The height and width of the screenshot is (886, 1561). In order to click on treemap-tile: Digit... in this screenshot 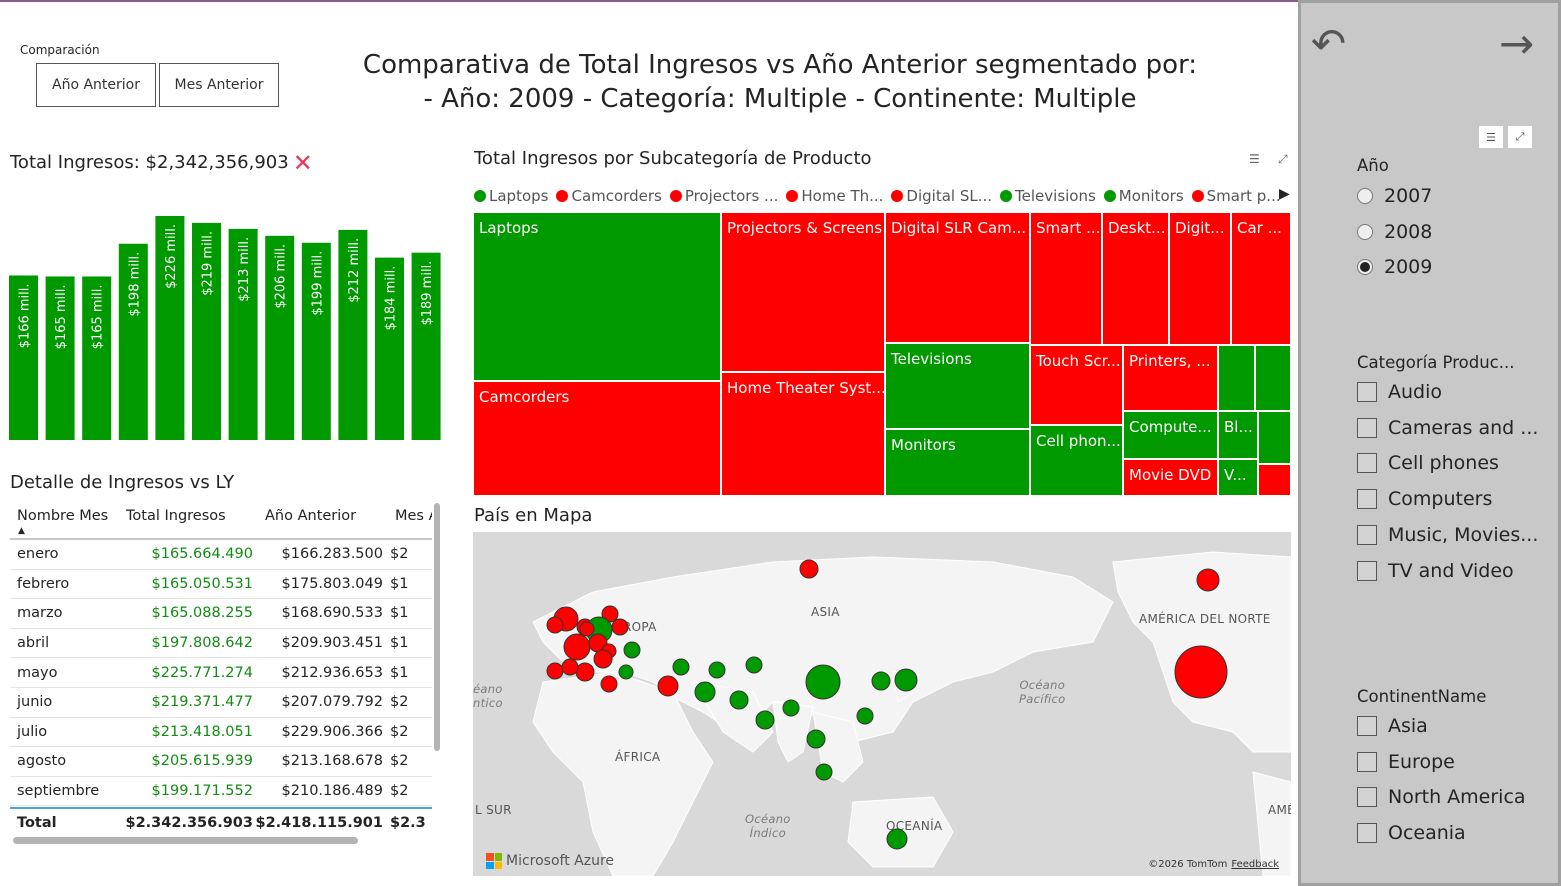, I will do `click(1200, 278)`.